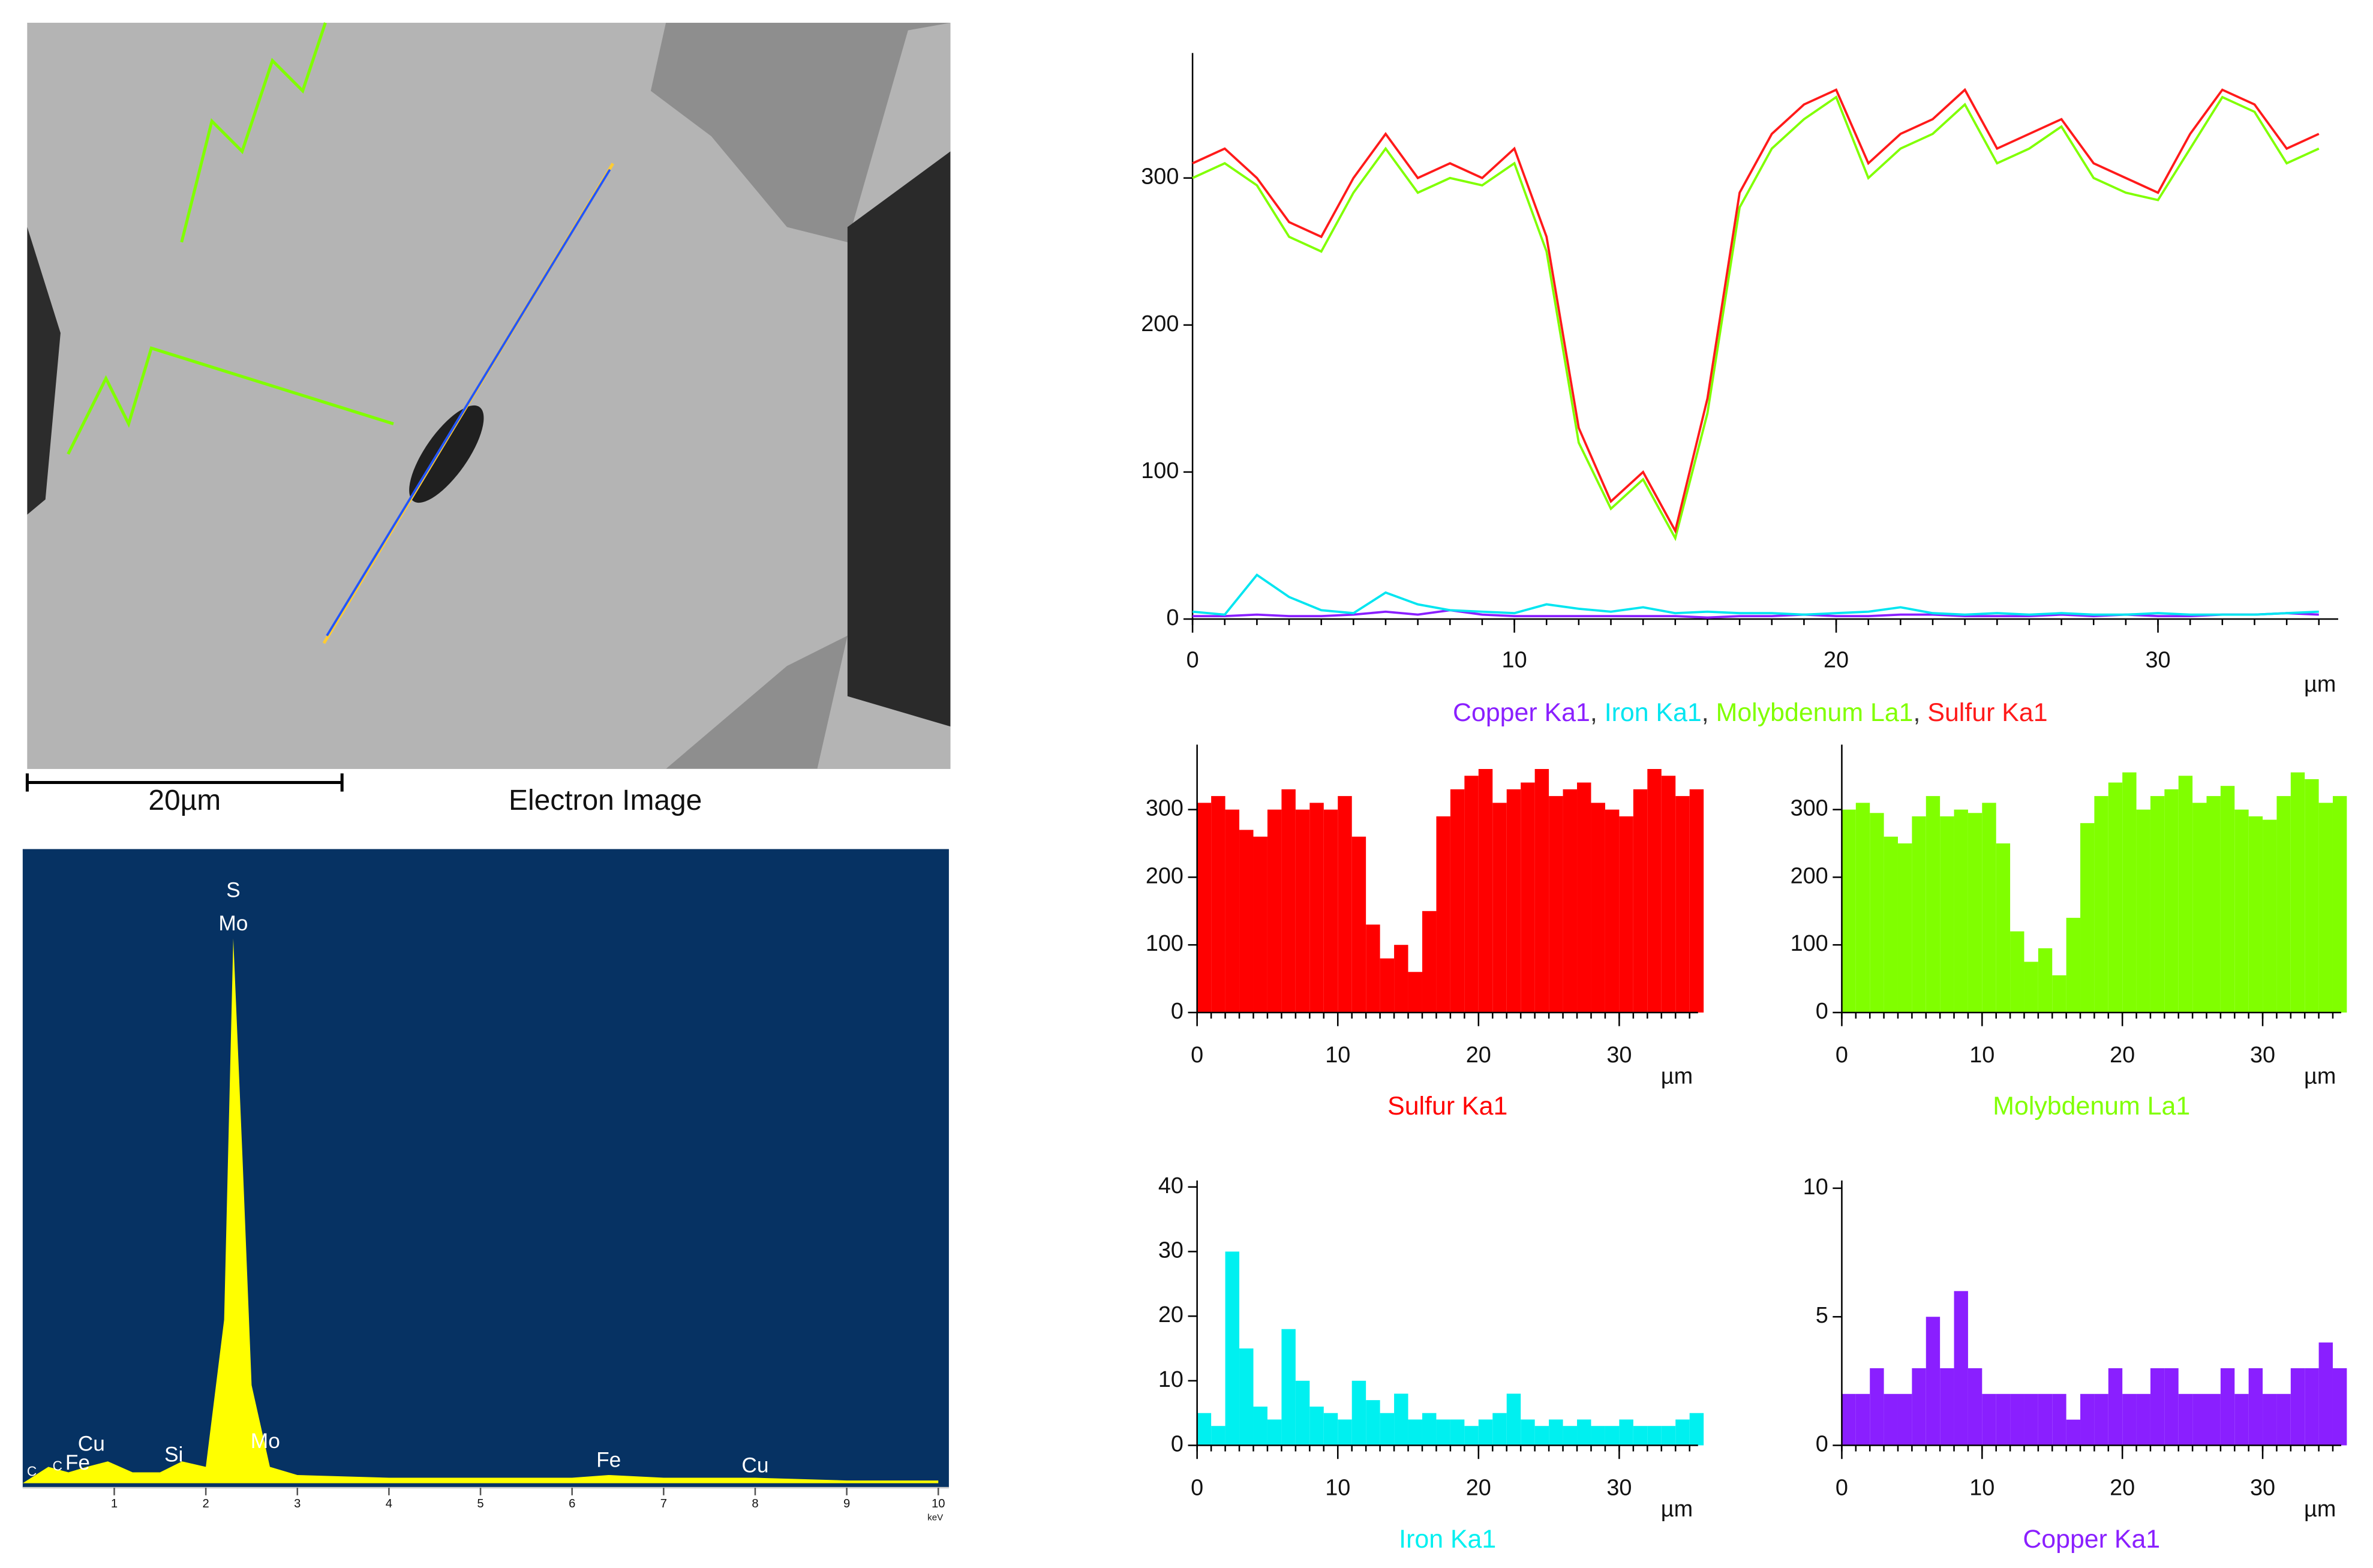  I want to click on x-tick-label: 30, so click(1619, 1055).